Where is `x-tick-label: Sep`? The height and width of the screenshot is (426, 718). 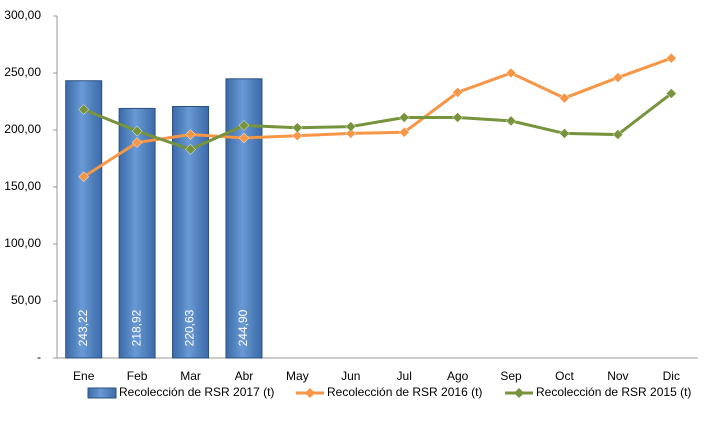
x-tick-label: Sep is located at coordinates (511, 376).